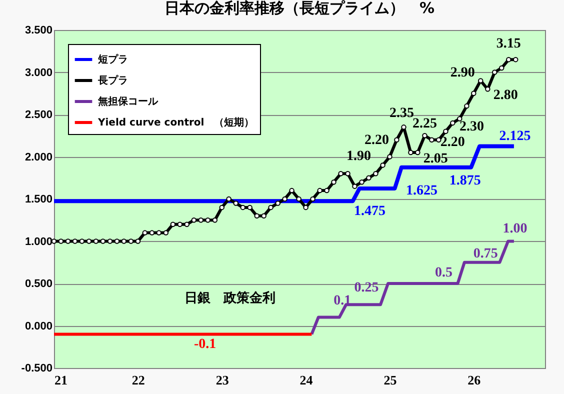 This screenshot has height=394, width=564. What do you see at coordinates (112, 60) in the screenshot?
I see `legend-label: 短プラ` at bounding box center [112, 60].